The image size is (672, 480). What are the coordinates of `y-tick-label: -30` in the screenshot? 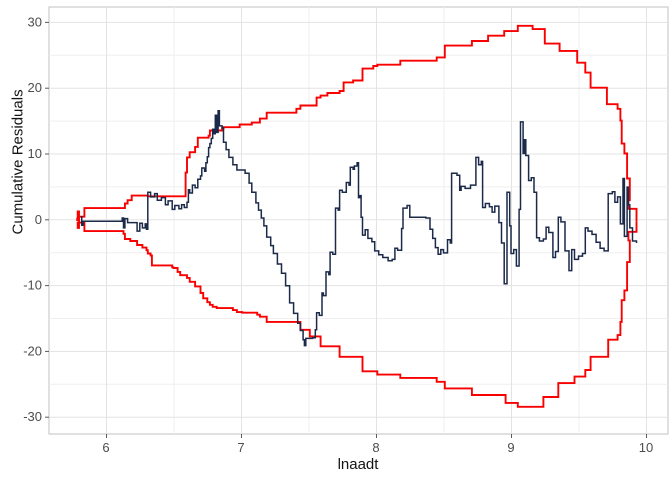 It's located at (32, 416).